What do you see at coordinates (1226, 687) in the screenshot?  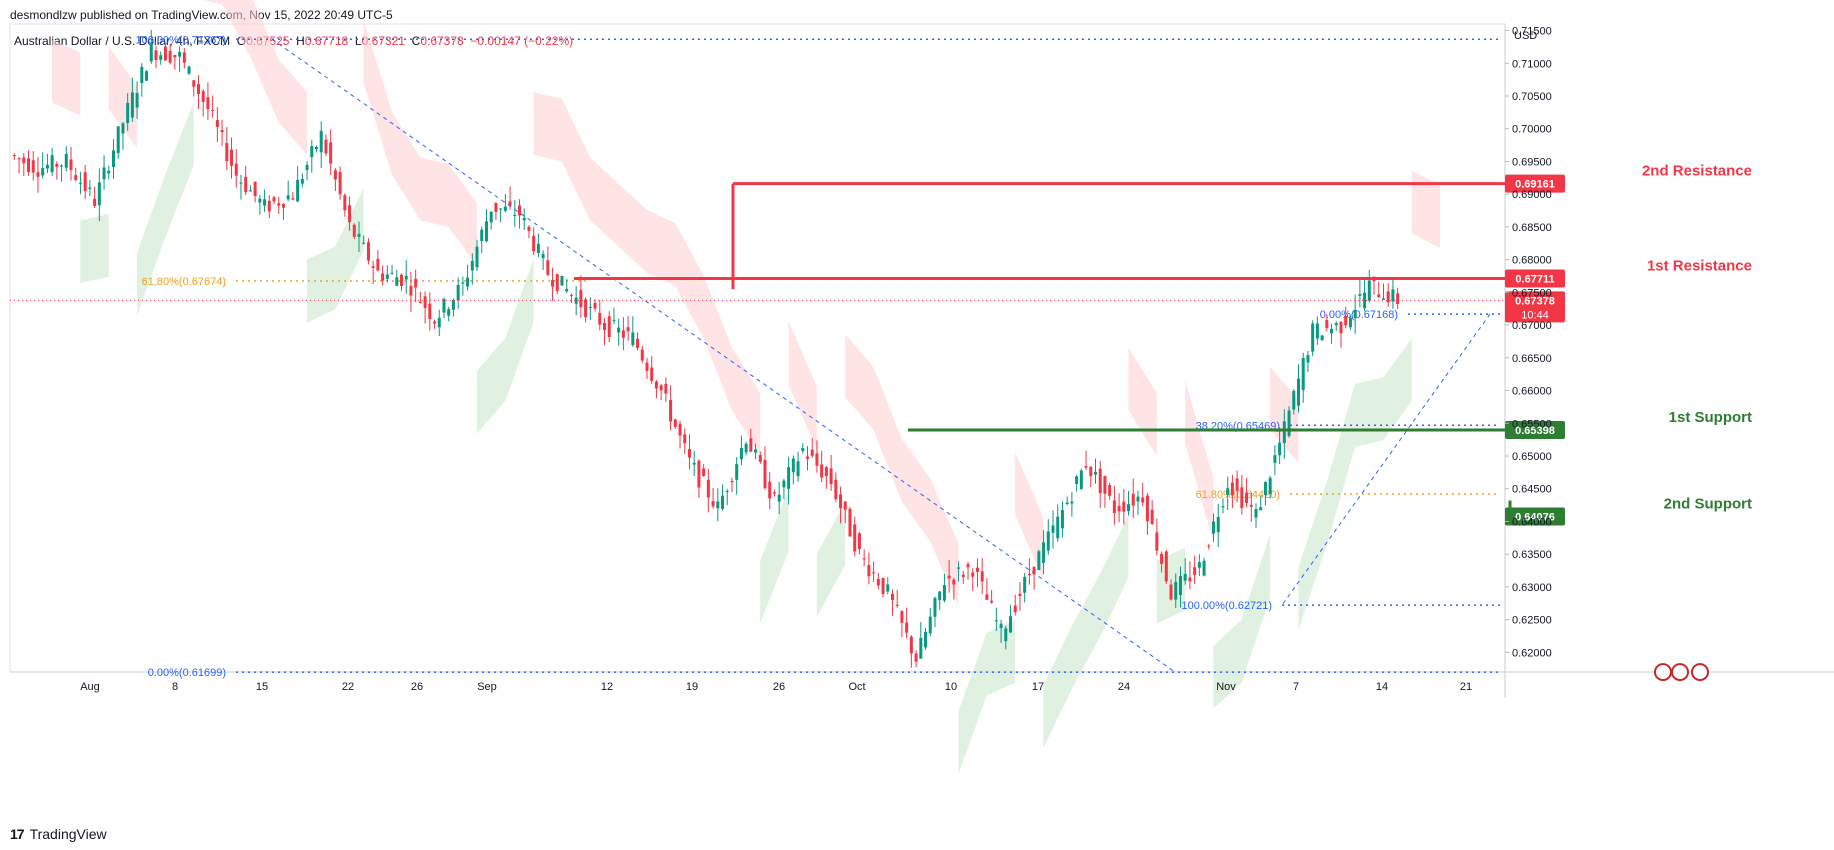 I see `x-tick-label: Nov` at bounding box center [1226, 687].